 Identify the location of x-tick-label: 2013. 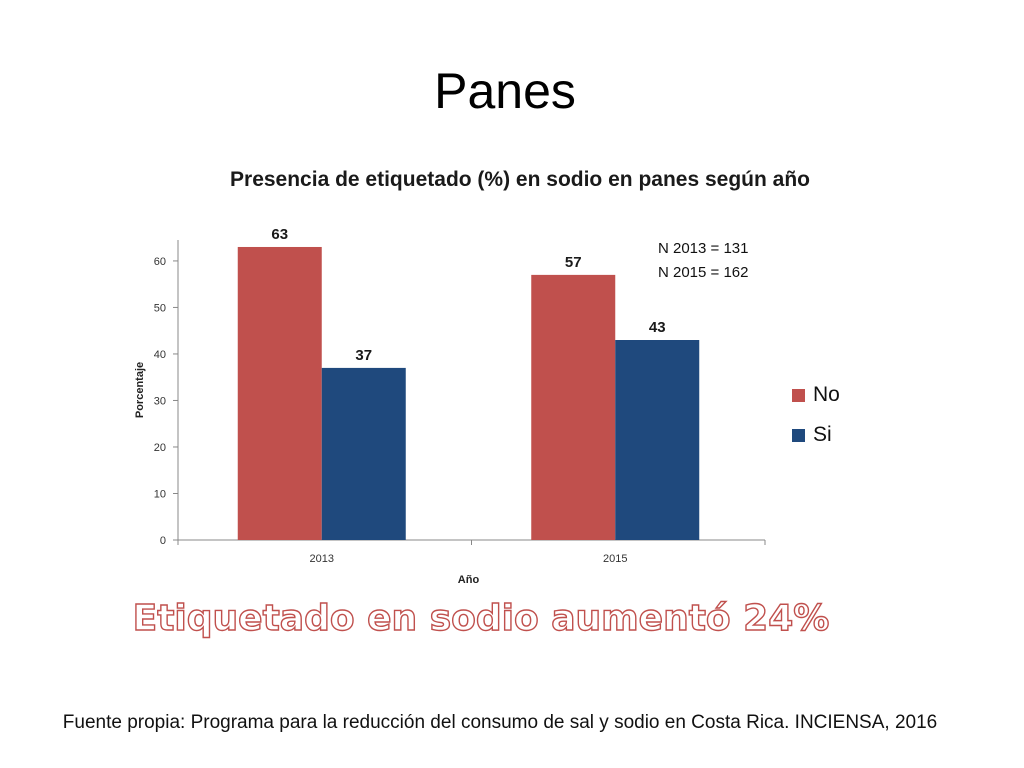
(322, 559).